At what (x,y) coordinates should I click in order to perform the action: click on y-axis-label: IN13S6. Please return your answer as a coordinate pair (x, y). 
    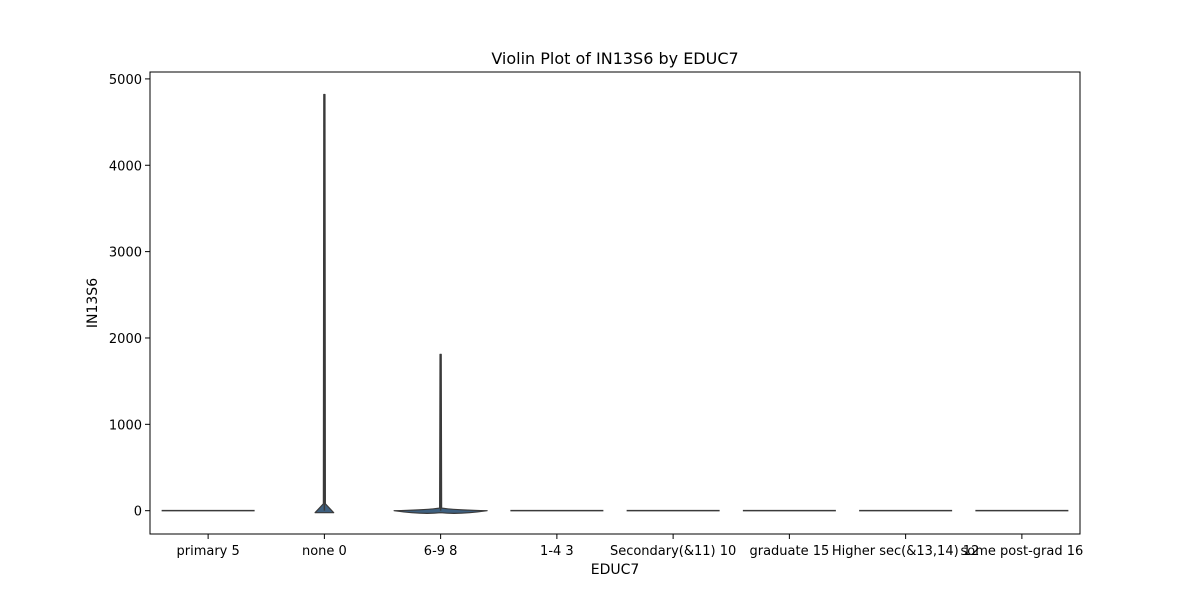
    Looking at the image, I should click on (93, 303).